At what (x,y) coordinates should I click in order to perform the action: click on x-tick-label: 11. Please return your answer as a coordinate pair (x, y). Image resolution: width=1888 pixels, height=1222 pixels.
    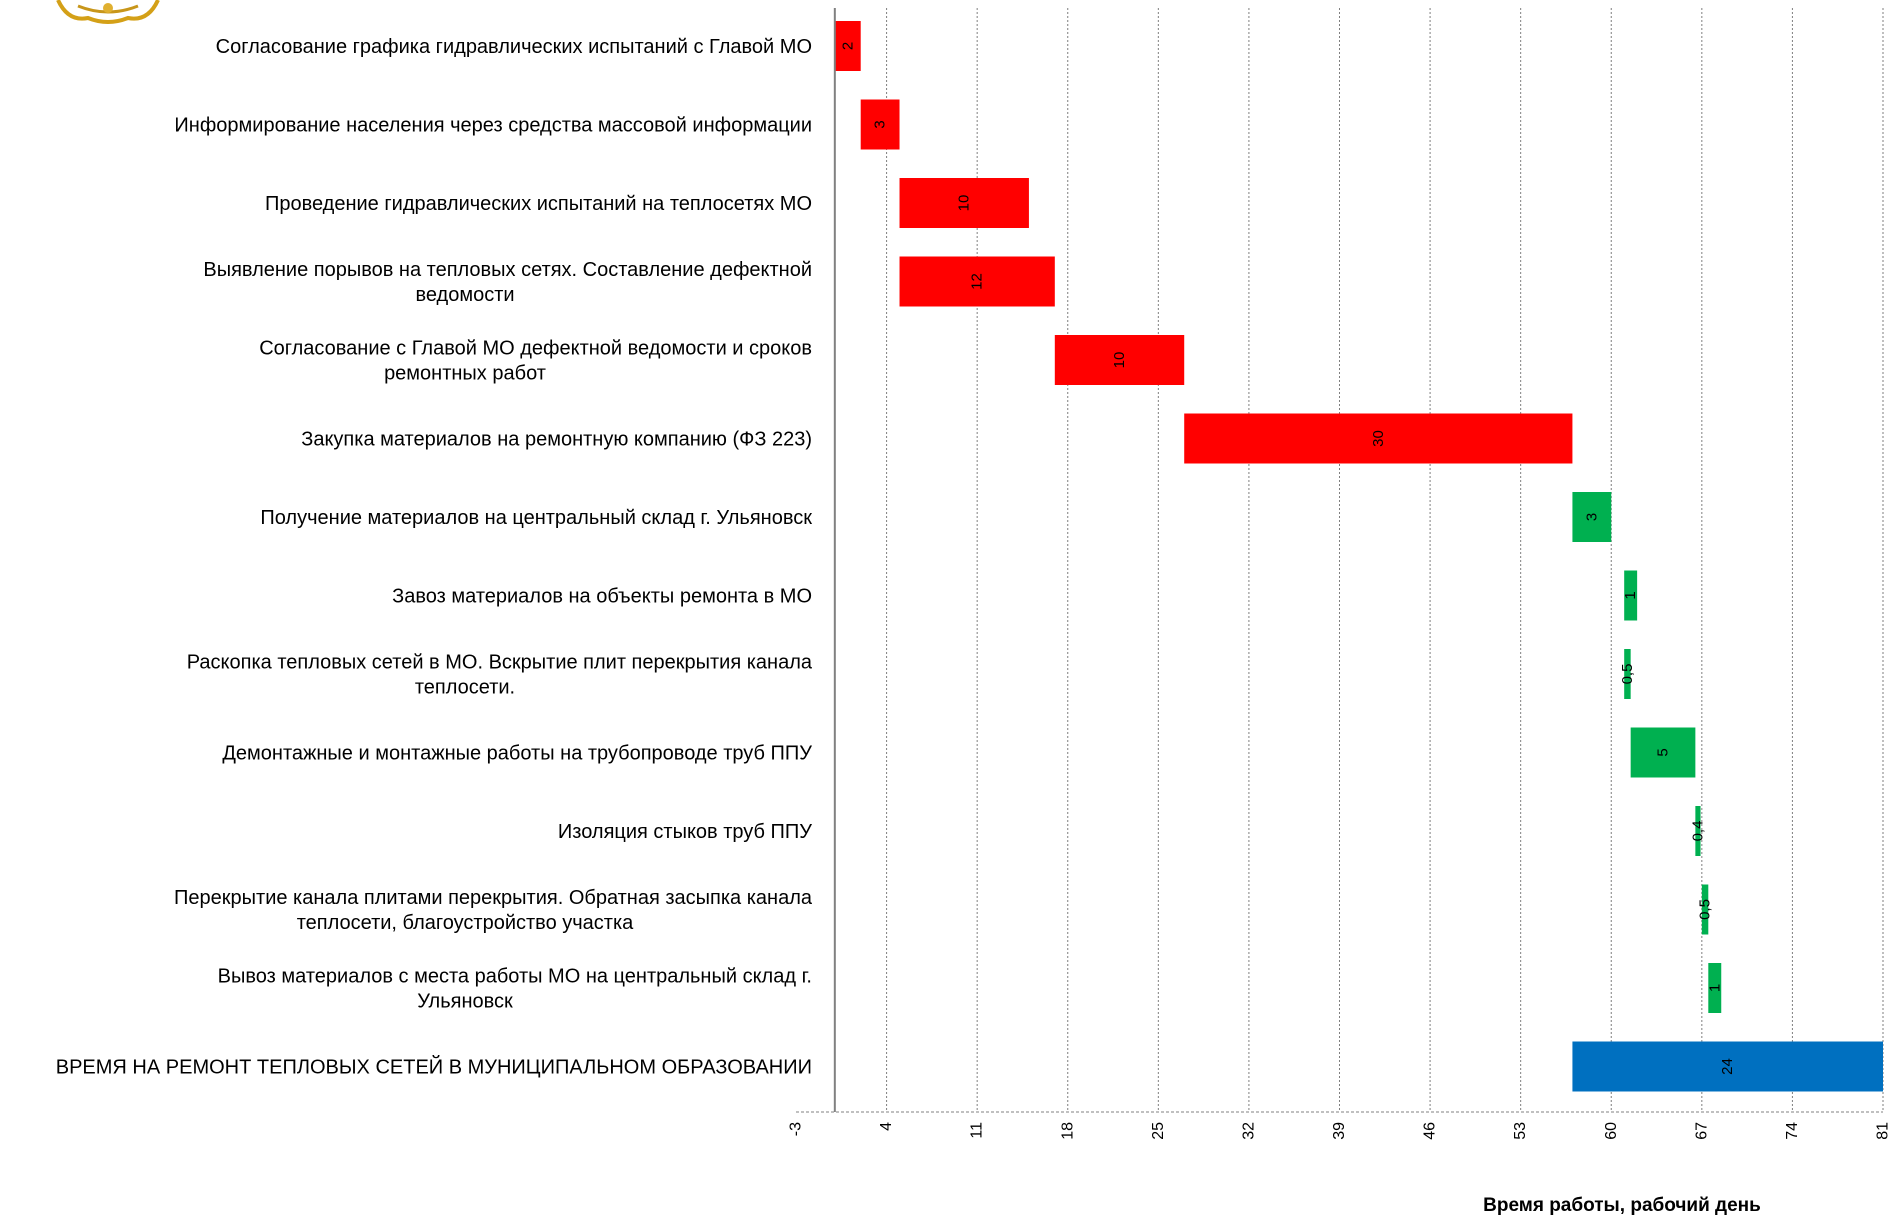
    Looking at the image, I should click on (977, 1130).